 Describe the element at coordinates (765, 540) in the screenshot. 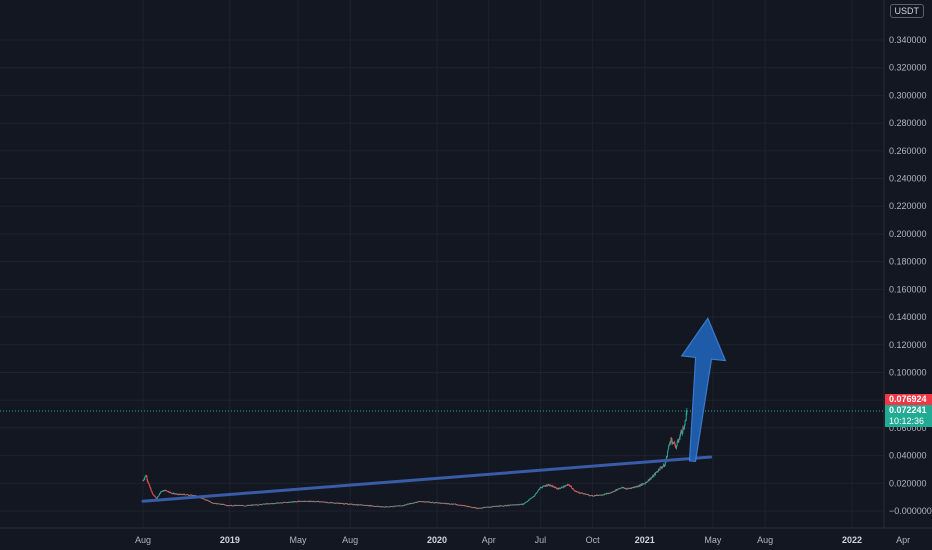

I see `time-tick-label: Aug` at that location.